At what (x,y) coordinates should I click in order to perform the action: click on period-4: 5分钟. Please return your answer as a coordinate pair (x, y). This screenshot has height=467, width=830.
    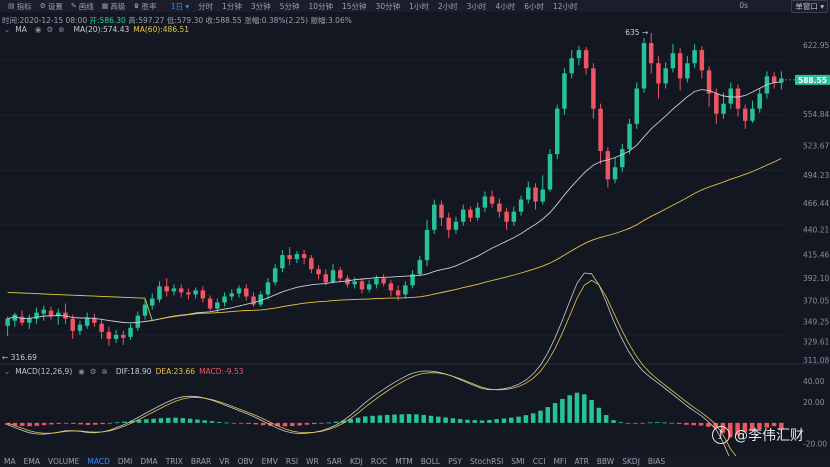
    Looking at the image, I should click on (289, 6).